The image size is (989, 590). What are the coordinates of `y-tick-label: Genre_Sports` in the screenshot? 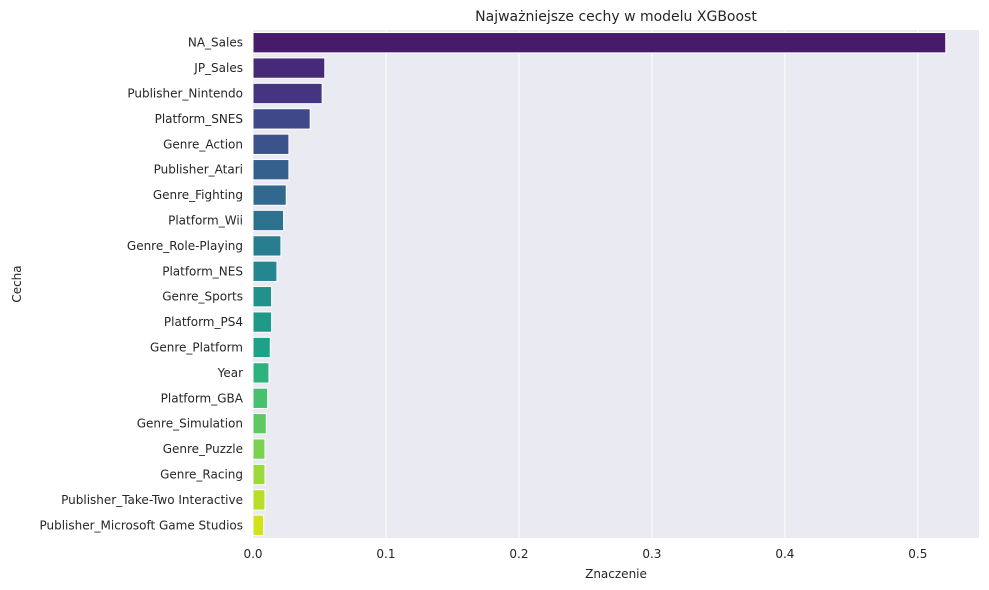 It's located at (202, 297).